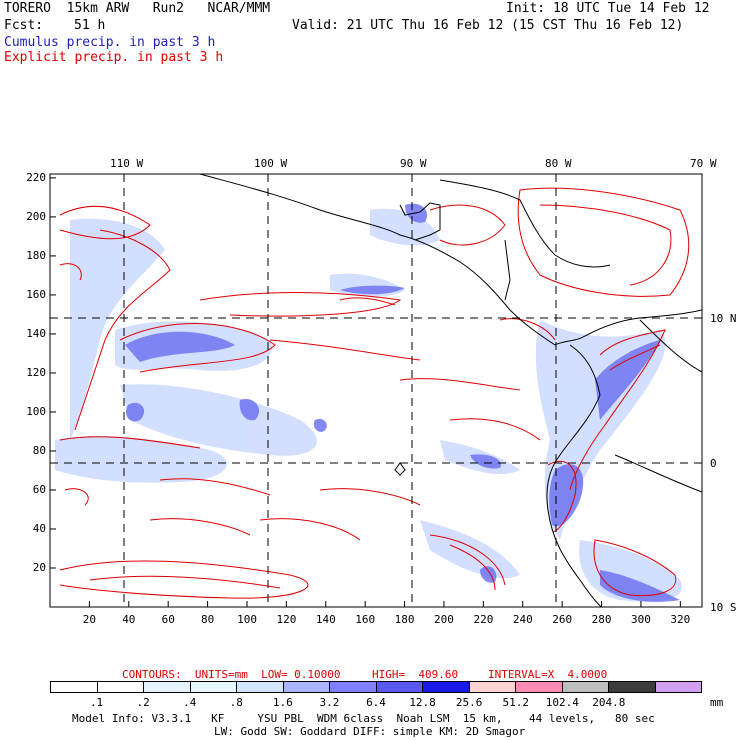 This screenshot has width=740, height=740. Describe the element at coordinates (39, 450) in the screenshot. I see `y-tick-label: 80` at that location.